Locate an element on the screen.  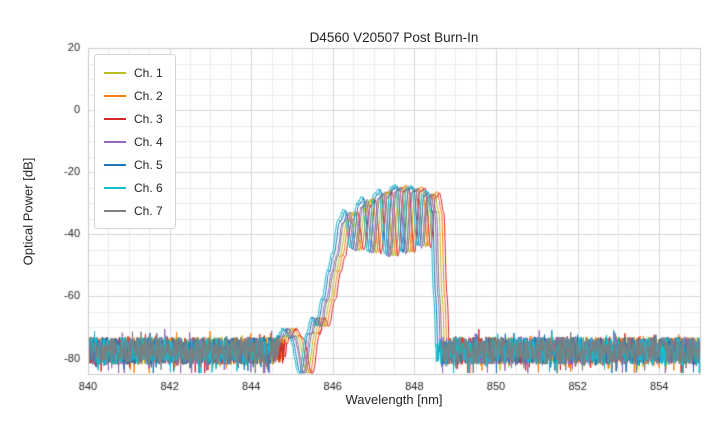
legend-label: Ch. 5 is located at coordinates (148, 164).